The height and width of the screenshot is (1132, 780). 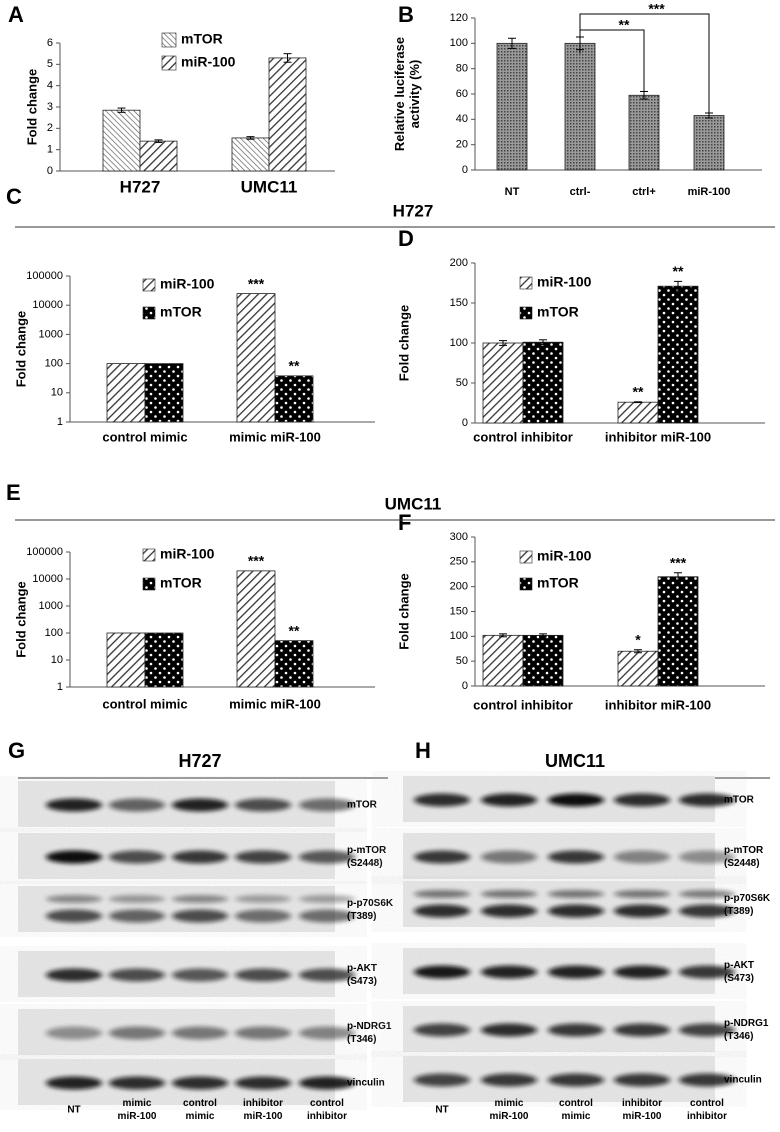 What do you see at coordinates (459, 18) in the screenshot?
I see `y-tick-label: 120` at bounding box center [459, 18].